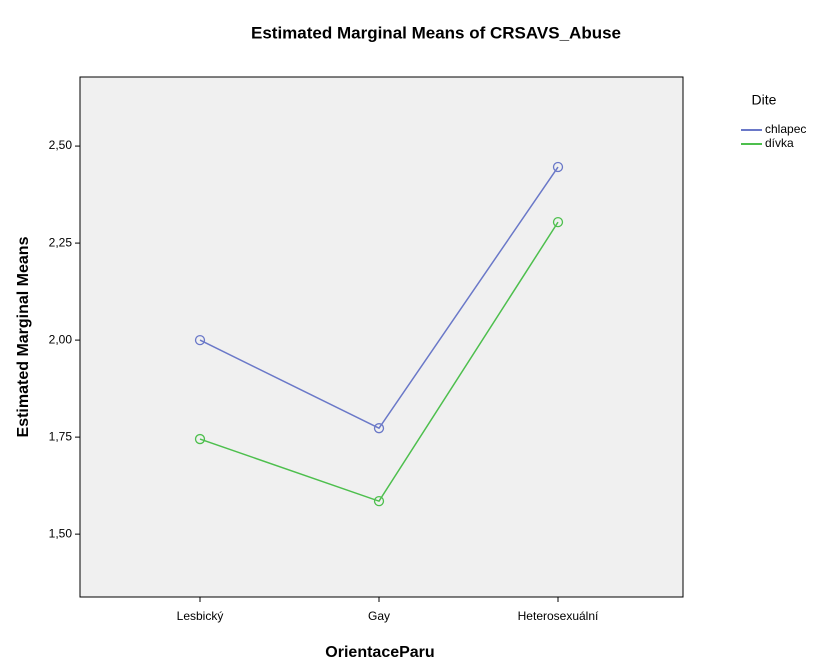 This screenshot has width=833, height=666. What do you see at coordinates (764, 100) in the screenshot?
I see `legend-title: Dite` at bounding box center [764, 100].